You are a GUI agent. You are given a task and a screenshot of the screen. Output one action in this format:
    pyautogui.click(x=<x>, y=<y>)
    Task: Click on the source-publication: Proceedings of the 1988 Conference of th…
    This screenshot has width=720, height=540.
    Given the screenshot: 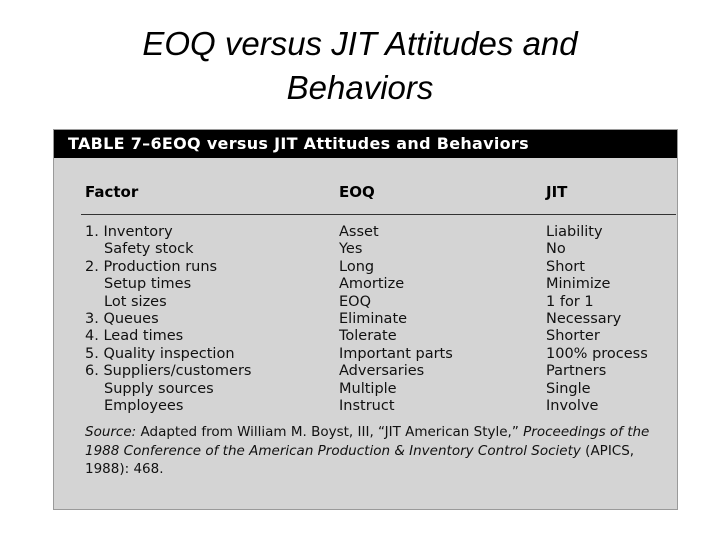 What is the action you would take?
    pyautogui.click(x=367, y=441)
    